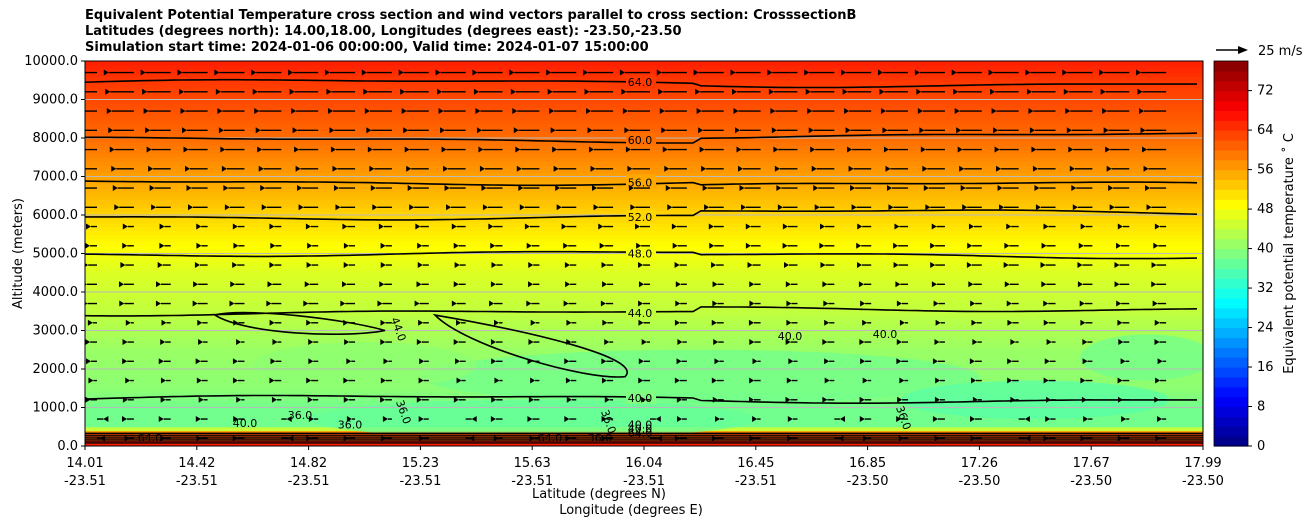 This screenshot has height=526, width=1308. I want to click on x-tick-label-lat: 14.82, so click(308, 463).